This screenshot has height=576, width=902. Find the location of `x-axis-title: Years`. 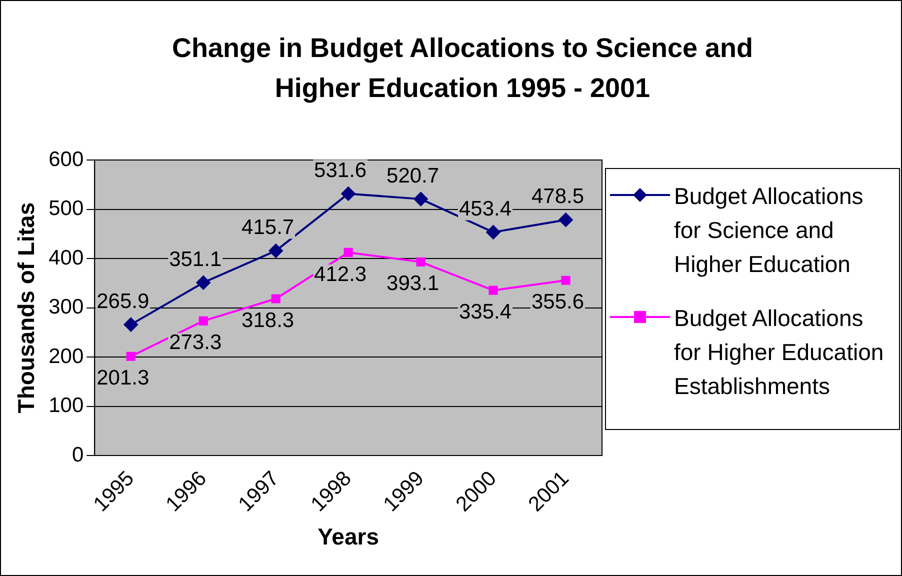

x-axis-title: Years is located at coordinates (349, 537).